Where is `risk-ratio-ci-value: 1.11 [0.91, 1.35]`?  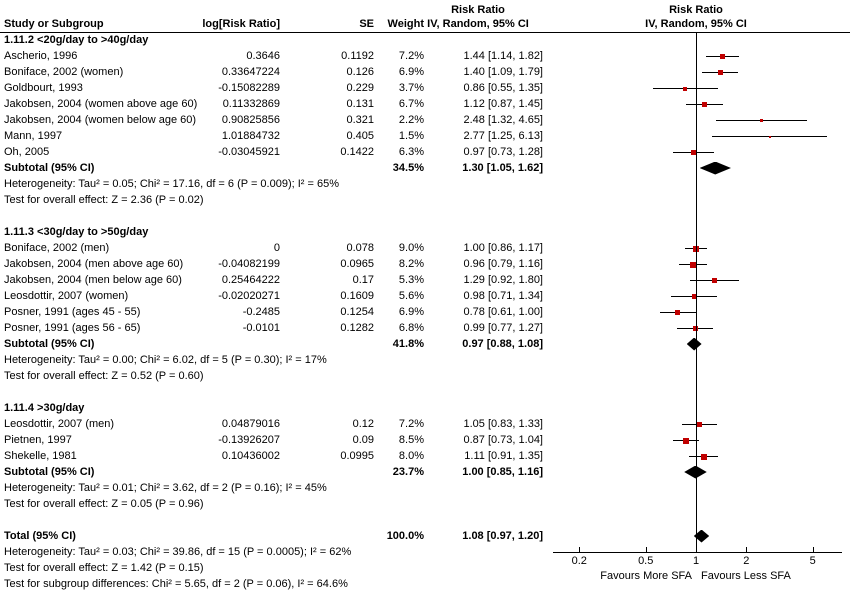
risk-ratio-ci-value: 1.11 [0.91, 1.35] is located at coordinates (503, 456).